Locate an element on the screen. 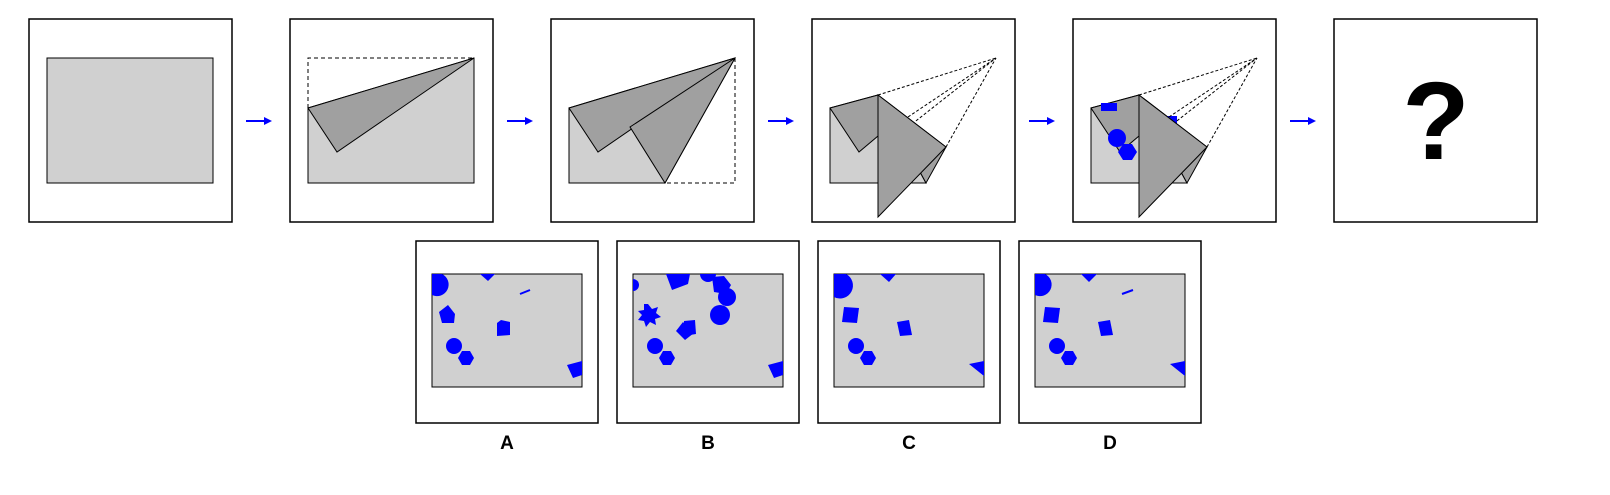 The width and height of the screenshot is (1610, 495). option-a is located at coordinates (507, 332).